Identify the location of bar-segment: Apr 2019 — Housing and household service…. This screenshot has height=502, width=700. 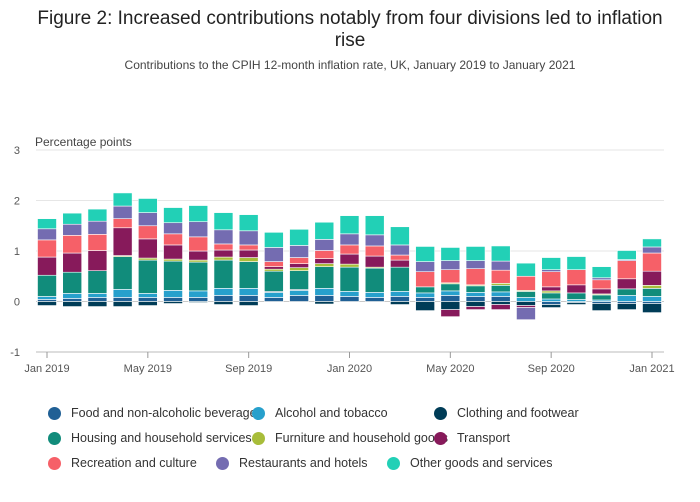
(122, 273).